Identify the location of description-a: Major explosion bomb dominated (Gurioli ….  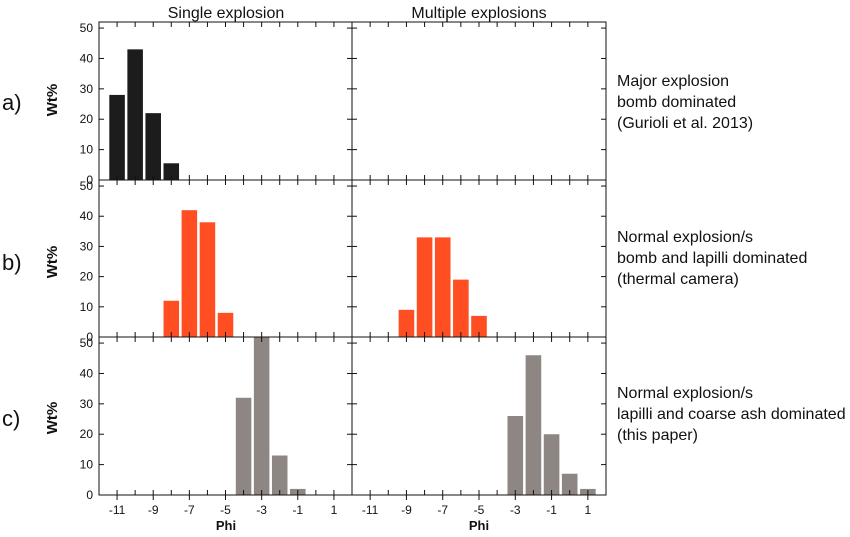
(685, 102).